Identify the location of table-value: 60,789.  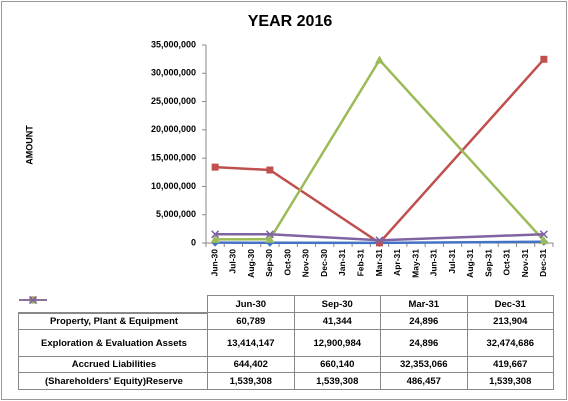
(251, 321).